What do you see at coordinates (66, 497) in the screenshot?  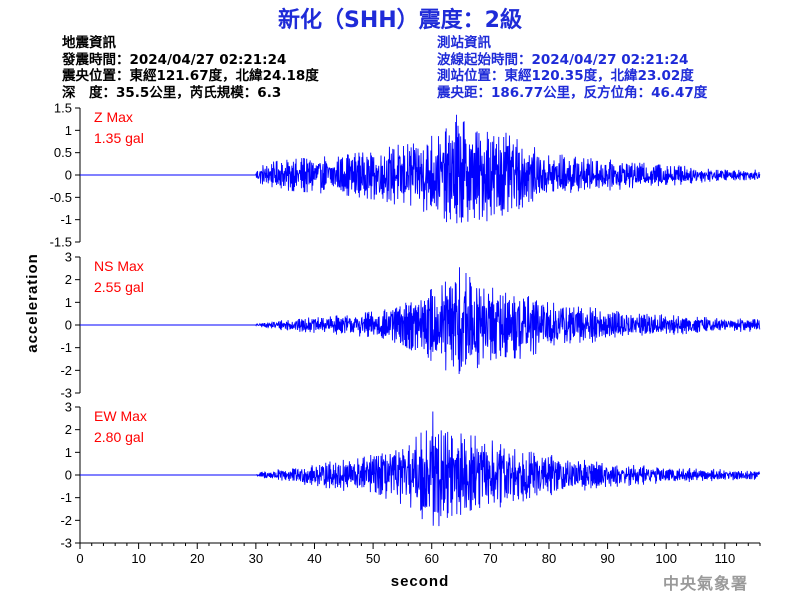 I see `ew-y-tick-label: -1` at bounding box center [66, 497].